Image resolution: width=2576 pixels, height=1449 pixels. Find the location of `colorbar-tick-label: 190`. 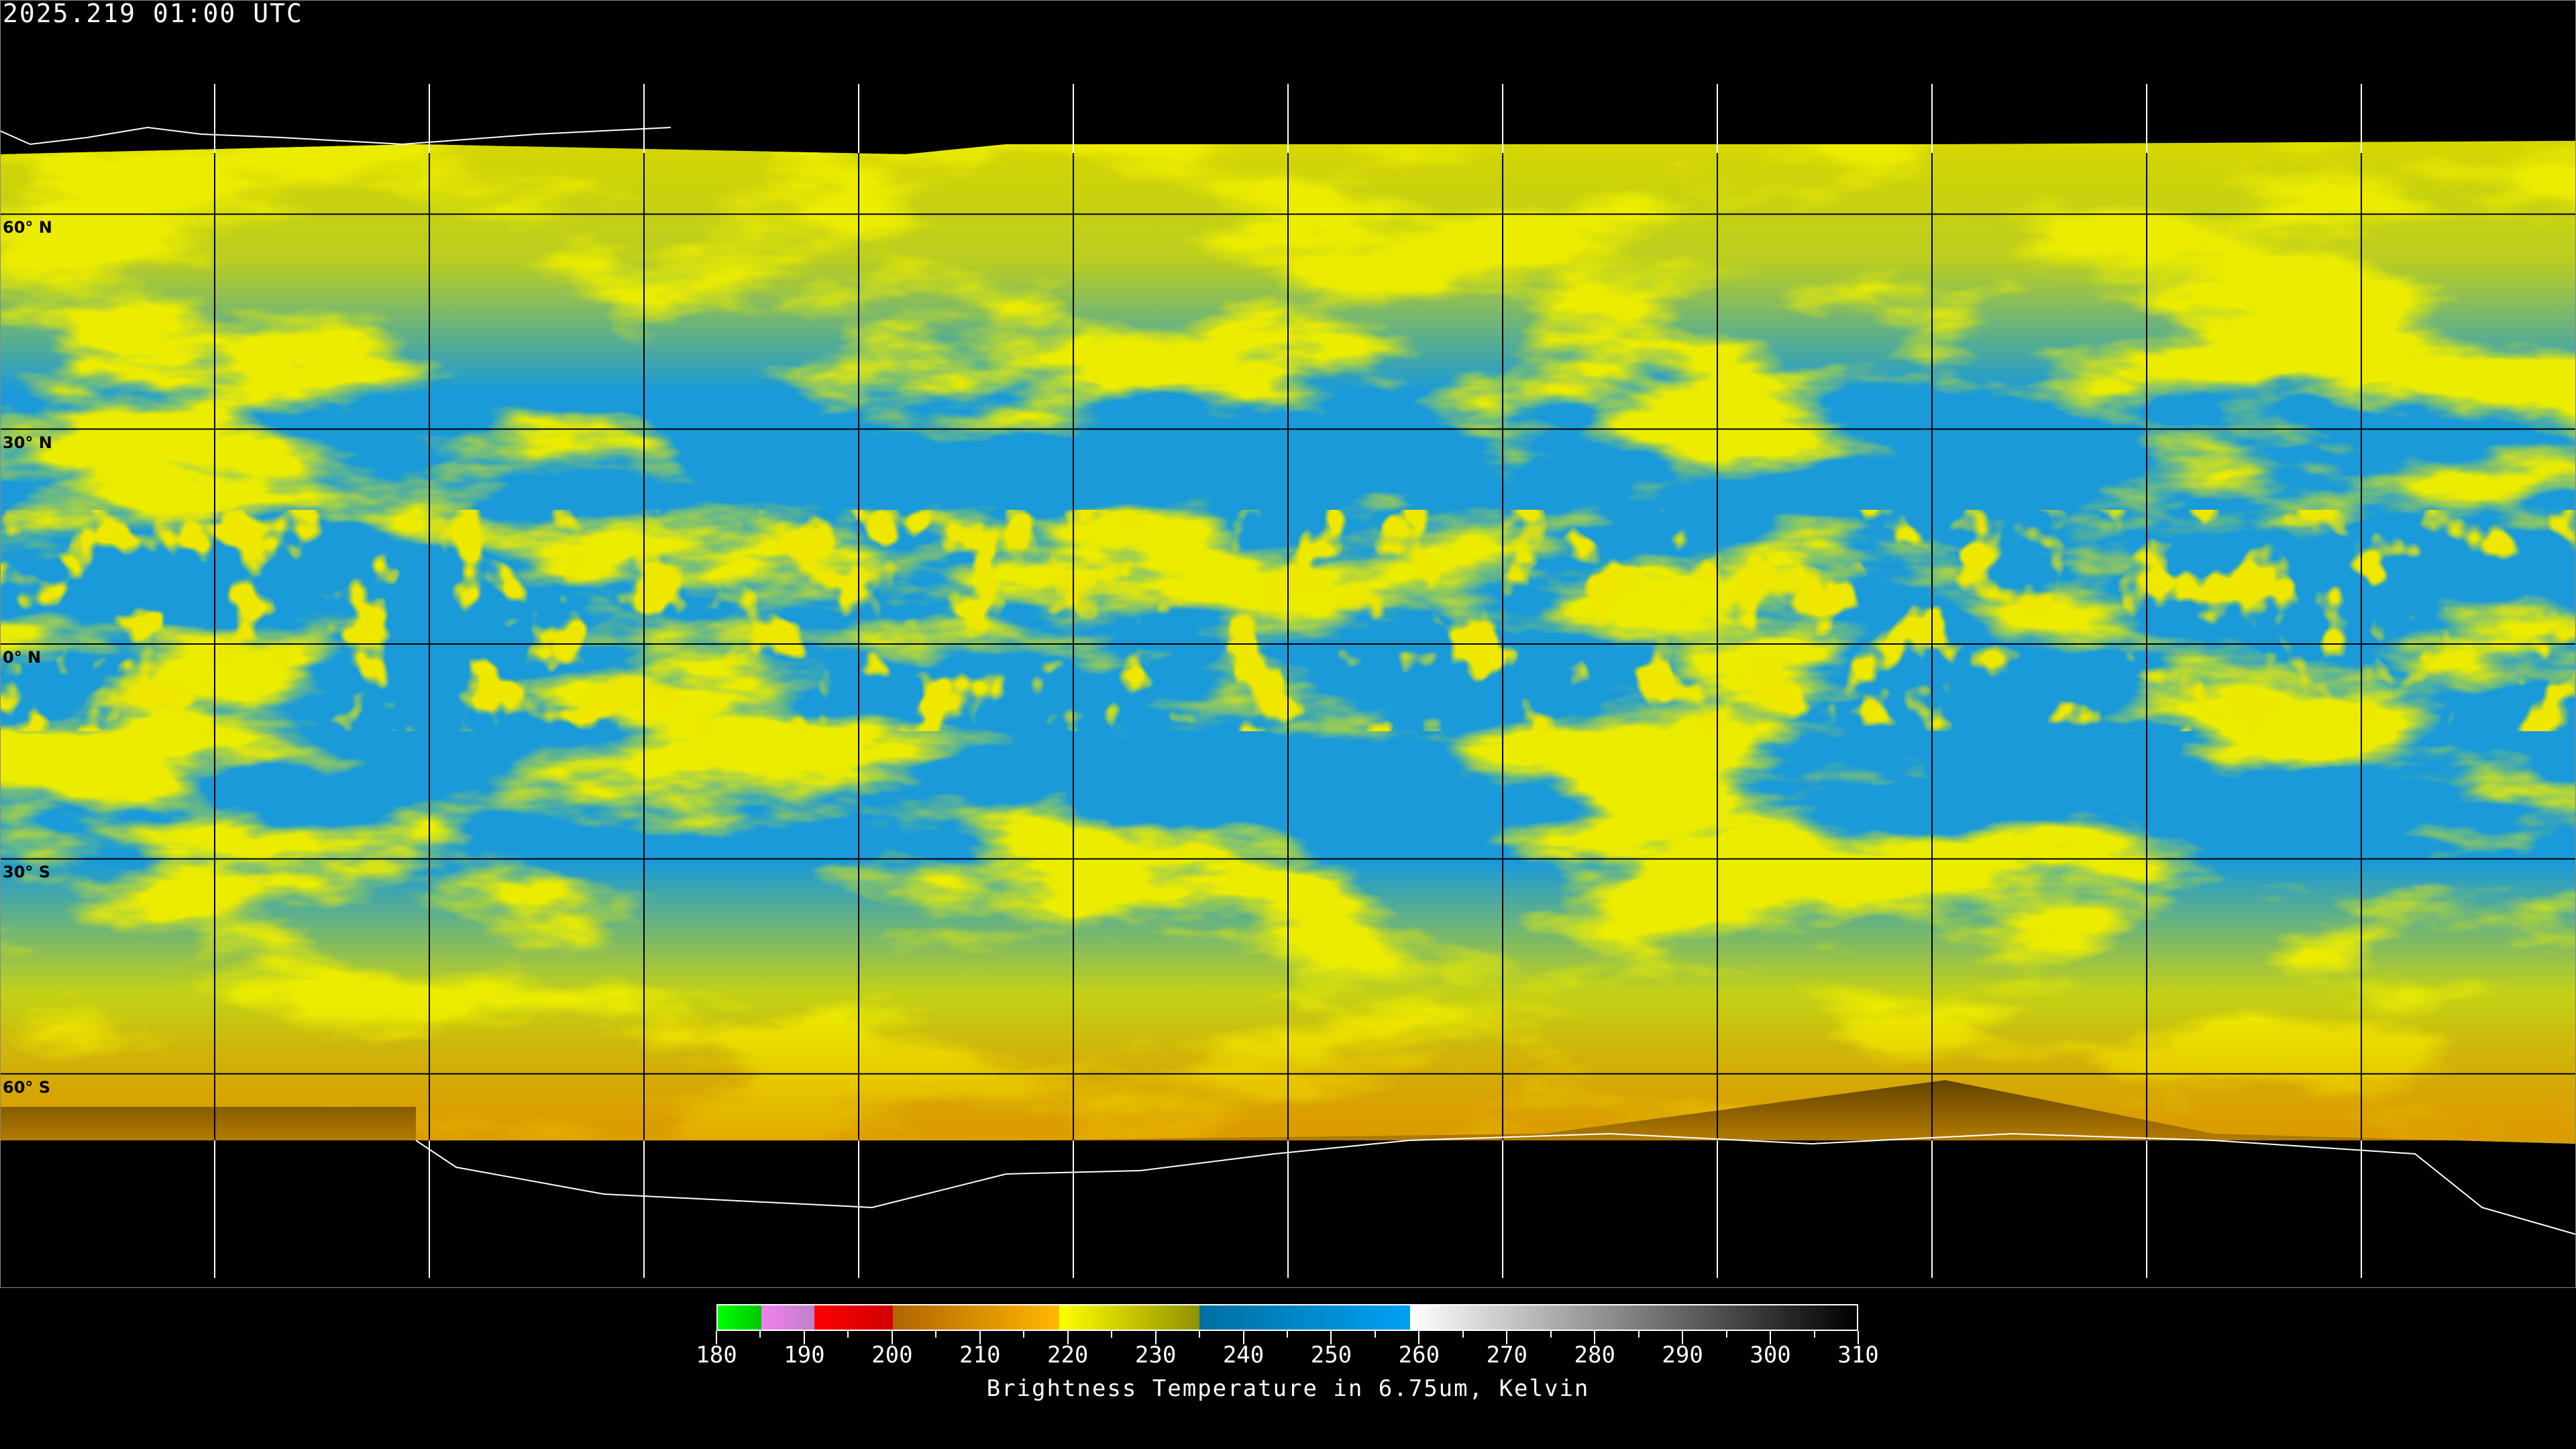

colorbar-tick-label: 190 is located at coordinates (804, 1355).